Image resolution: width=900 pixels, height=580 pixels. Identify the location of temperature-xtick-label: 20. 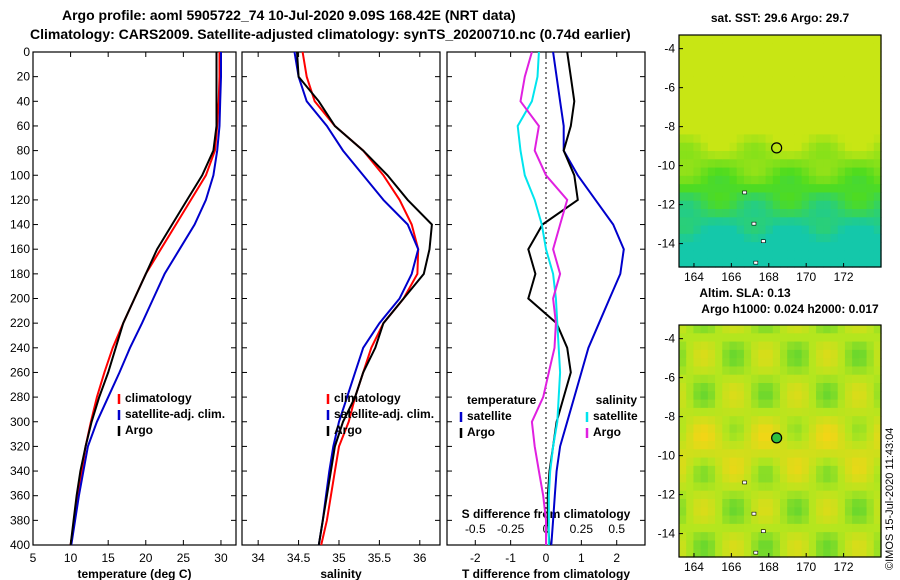
(146, 558).